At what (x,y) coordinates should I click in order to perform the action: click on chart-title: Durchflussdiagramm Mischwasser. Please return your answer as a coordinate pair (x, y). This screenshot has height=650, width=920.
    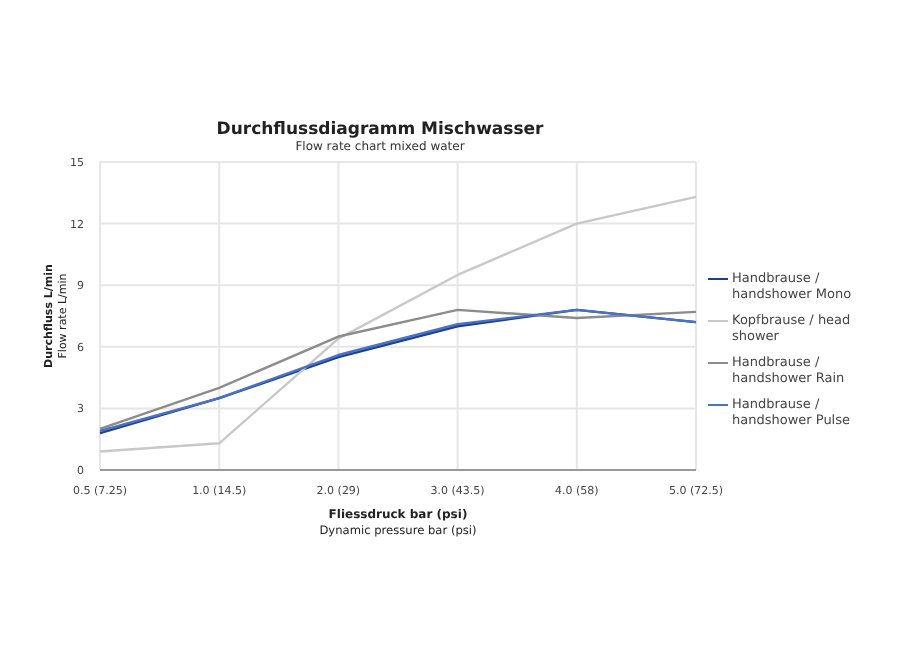
    Looking at the image, I should click on (380, 130).